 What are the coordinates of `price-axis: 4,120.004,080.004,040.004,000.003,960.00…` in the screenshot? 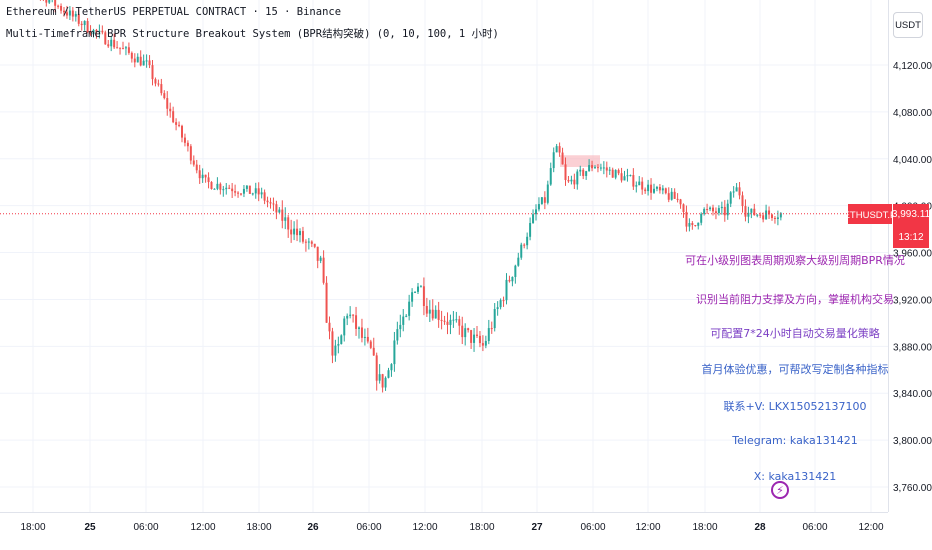 It's located at (910, 256).